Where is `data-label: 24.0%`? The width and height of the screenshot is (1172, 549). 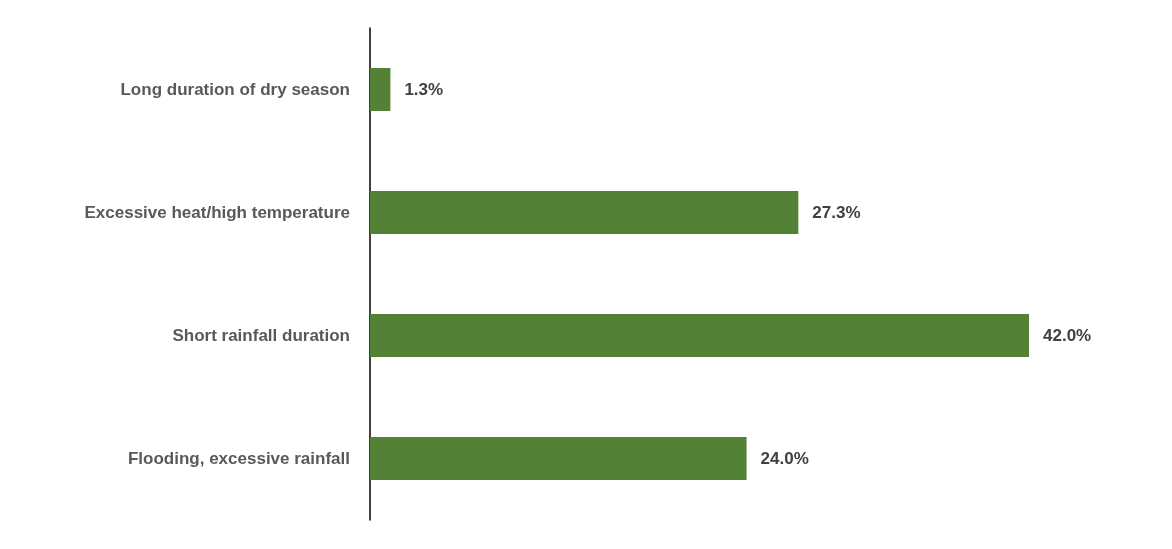
data-label: 24.0% is located at coordinates (784, 458).